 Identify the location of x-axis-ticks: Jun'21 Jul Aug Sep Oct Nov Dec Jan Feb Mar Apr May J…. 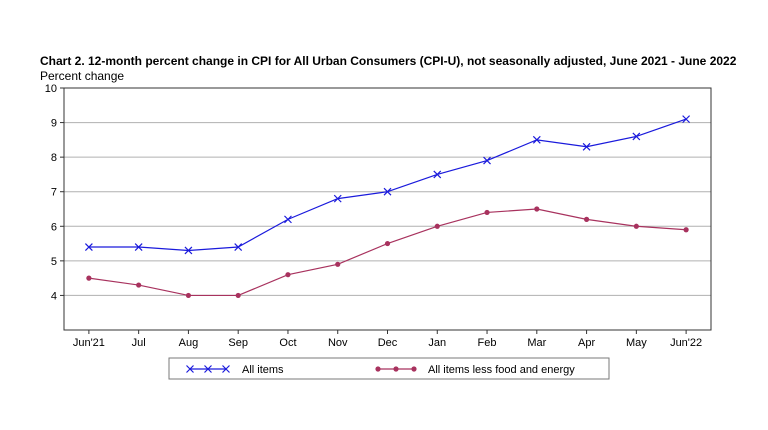
(387, 339).